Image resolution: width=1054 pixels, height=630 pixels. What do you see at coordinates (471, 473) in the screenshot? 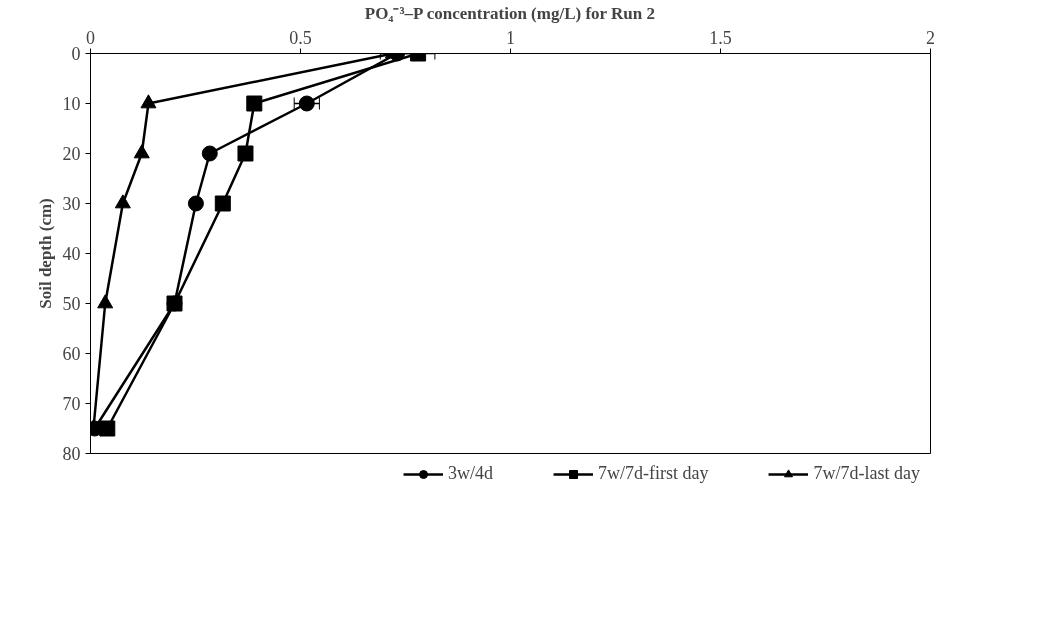
I see `legend-label: 3w/4d` at bounding box center [471, 473].